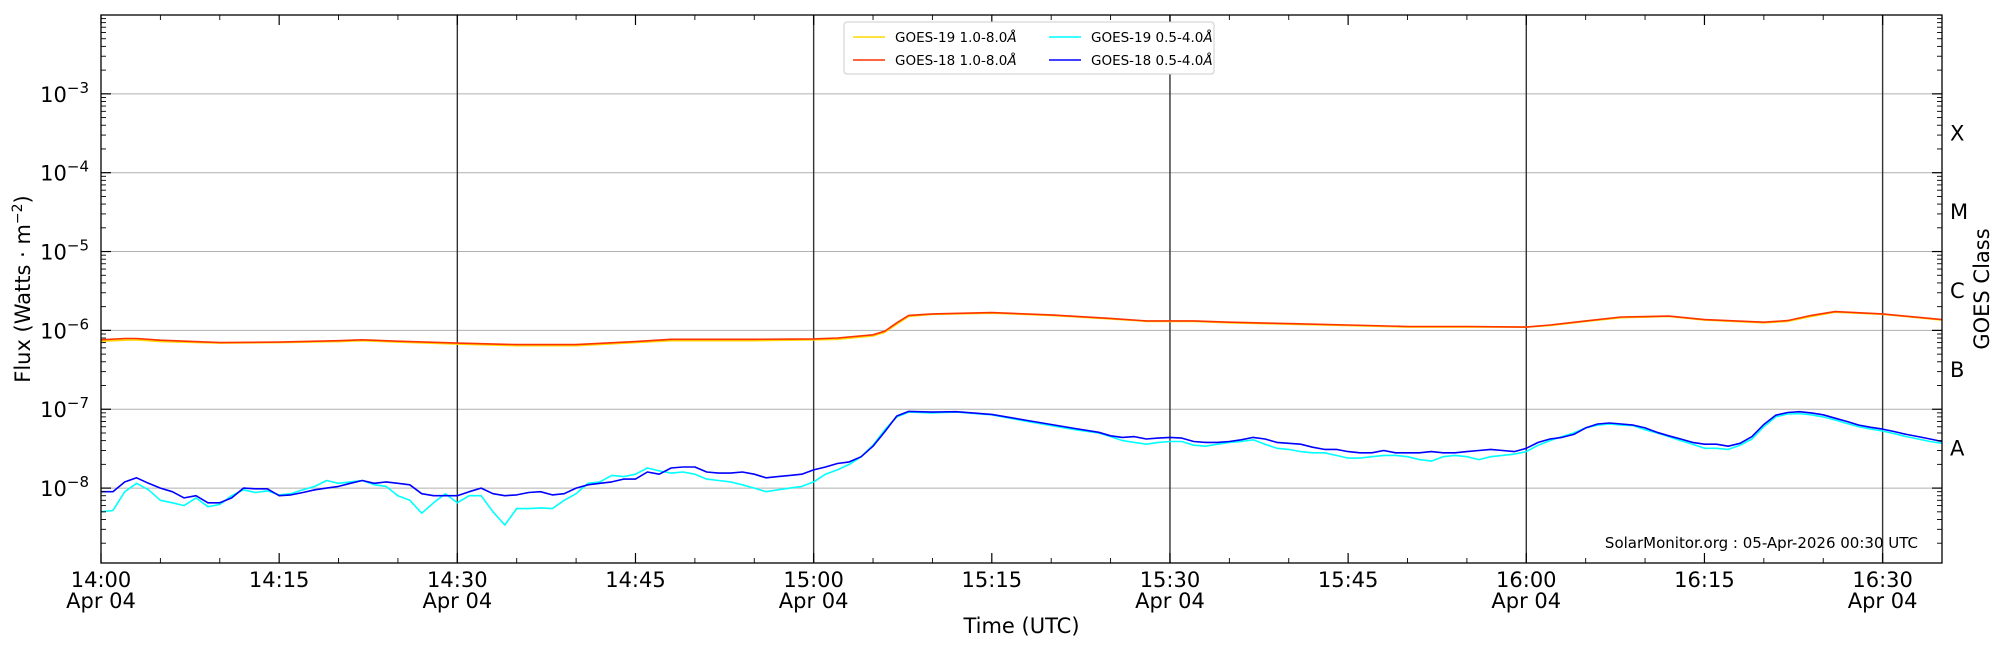 Image resolution: width=2000 pixels, height=650 pixels. What do you see at coordinates (1761, 543) in the screenshot?
I see `credit-text: SolarMonitor.org : 05-Apr-2026 00:30 UTC` at bounding box center [1761, 543].